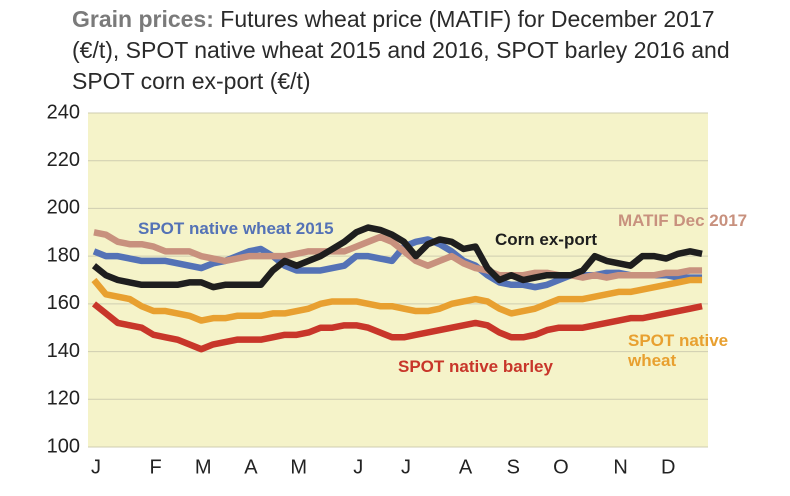 Image resolution: width=790 pixels, height=496 pixels. What do you see at coordinates (63, 351) in the screenshot?
I see `y-tick-label: 140` at bounding box center [63, 351].